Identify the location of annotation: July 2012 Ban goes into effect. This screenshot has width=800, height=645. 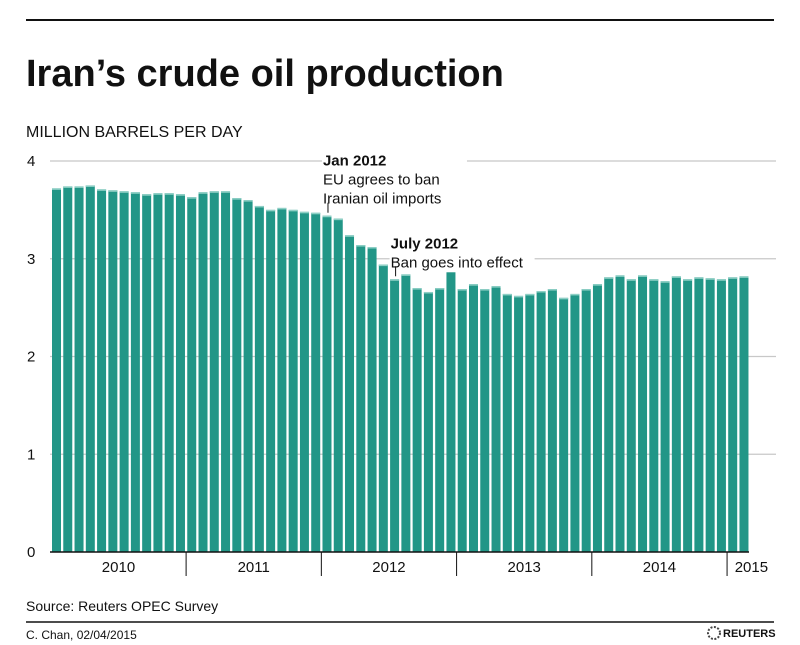
(462, 254).